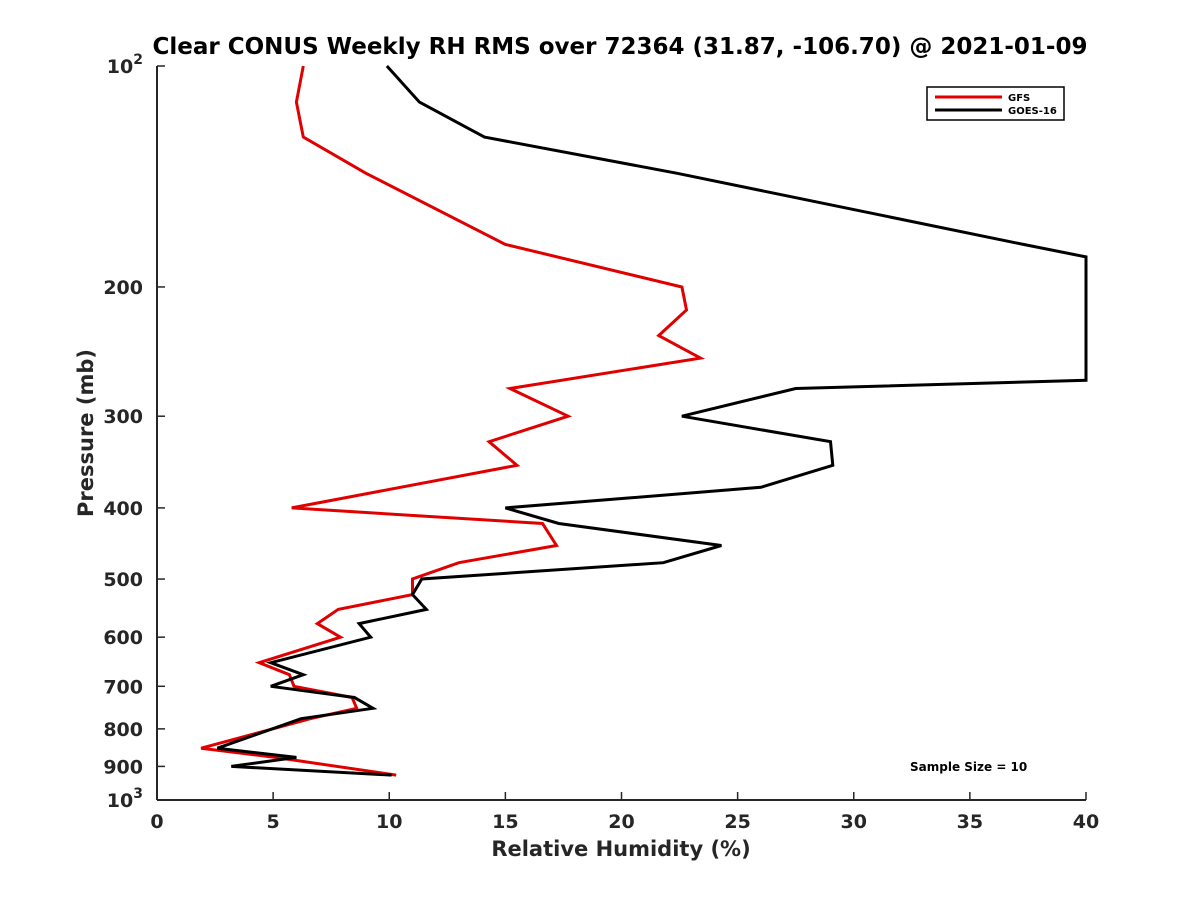 This screenshot has width=1200, height=900. What do you see at coordinates (854, 822) in the screenshot?
I see `x-tick-label: 30` at bounding box center [854, 822].